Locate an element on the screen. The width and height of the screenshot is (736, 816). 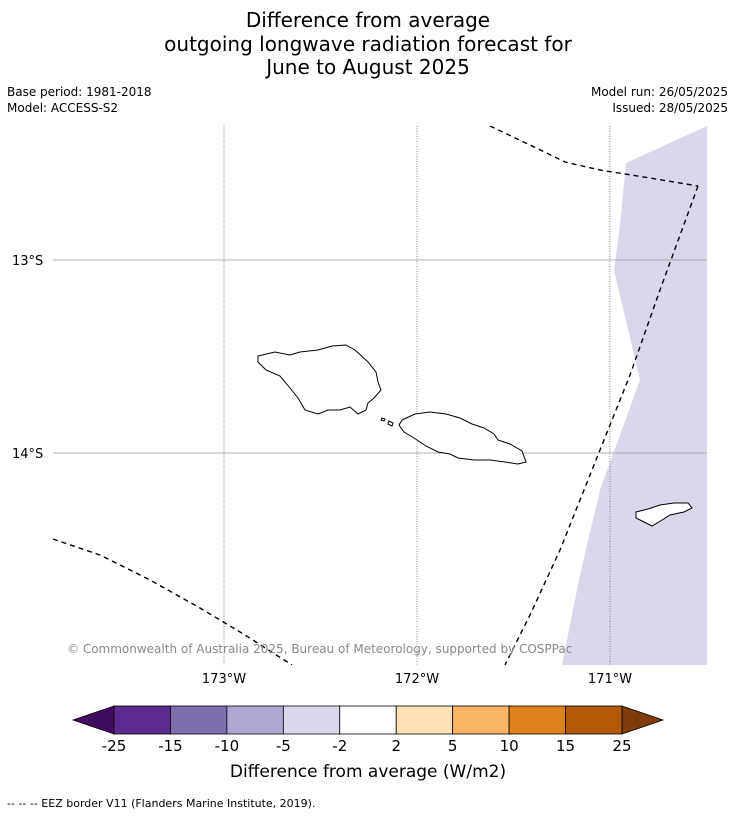
colorbar-tick-label: -5 is located at coordinates (283, 746).